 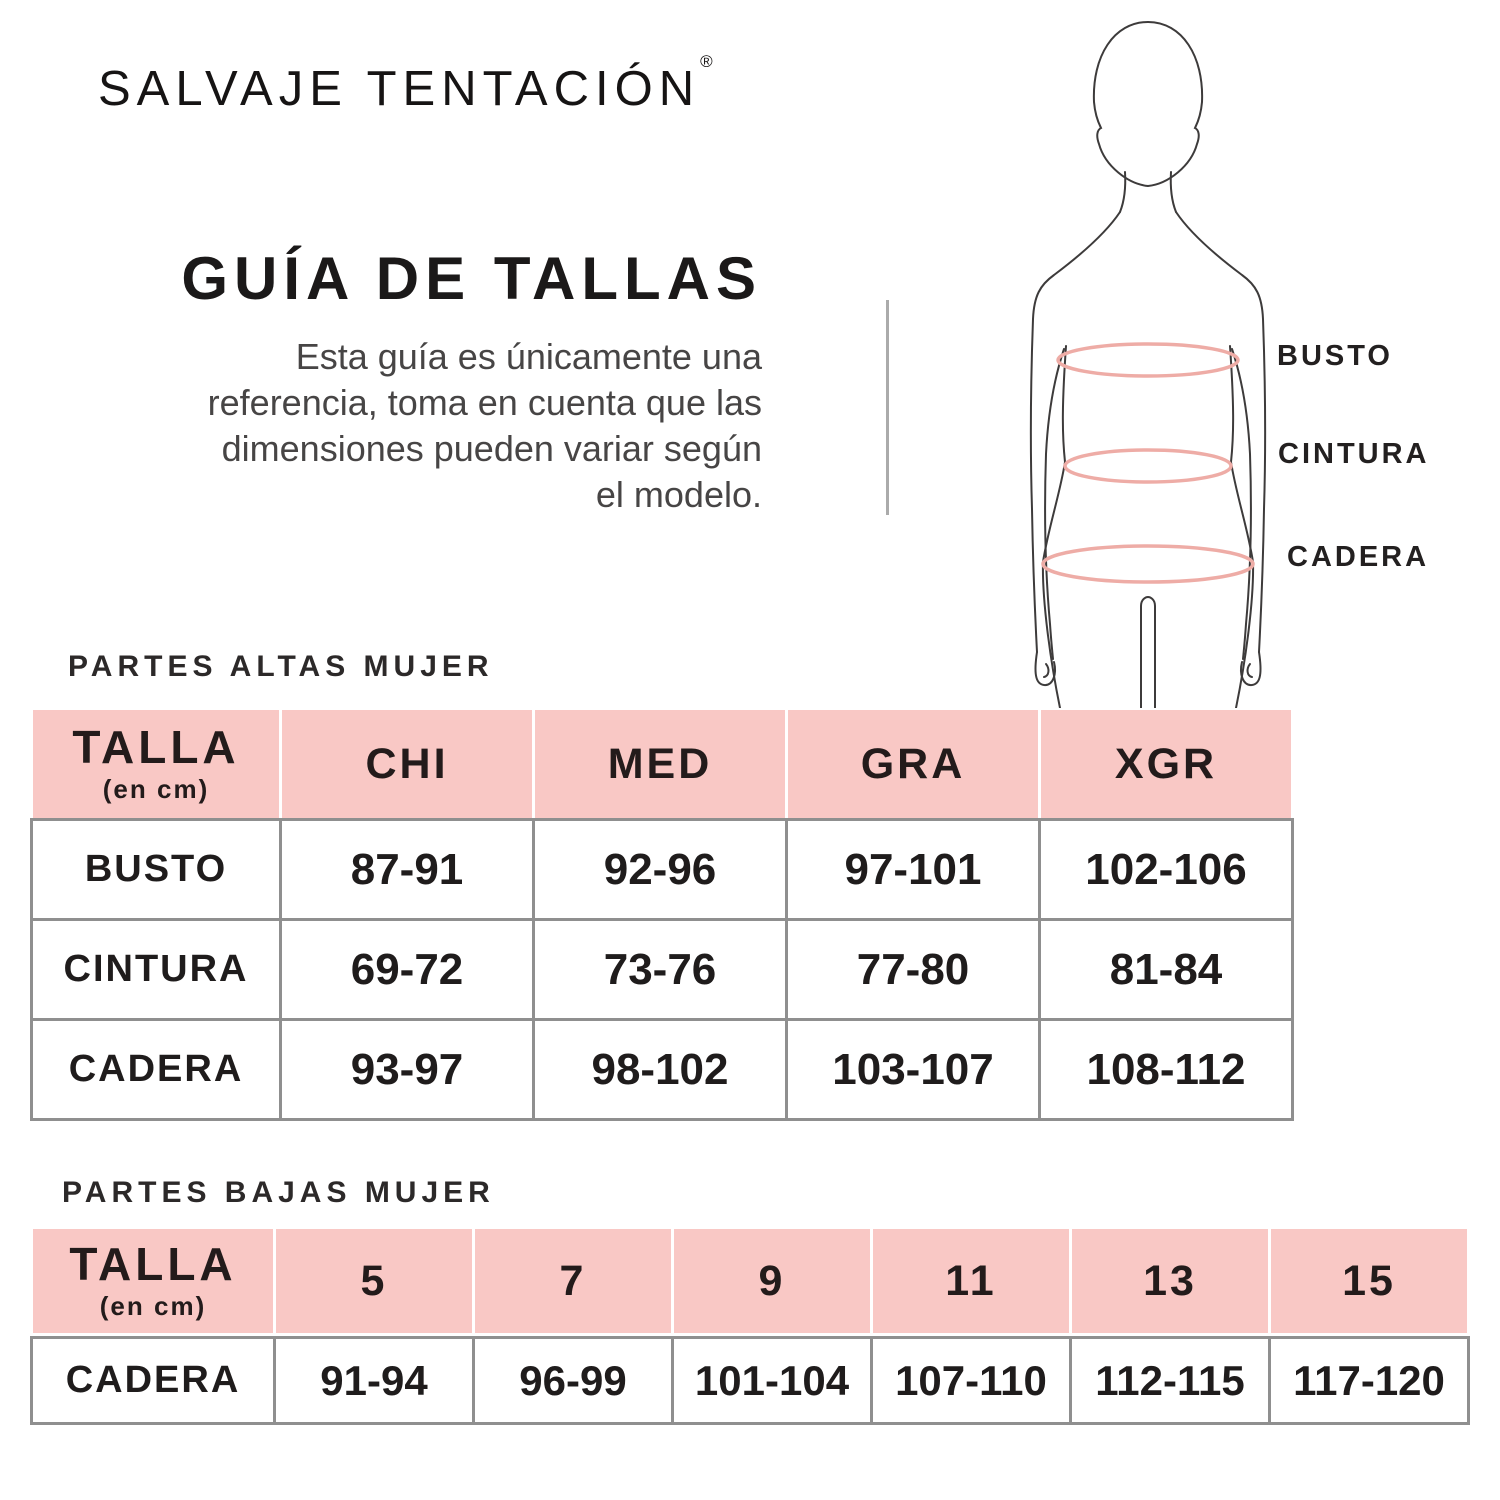 I want to click on size-header-label: XGR, so click(x=1166, y=763).